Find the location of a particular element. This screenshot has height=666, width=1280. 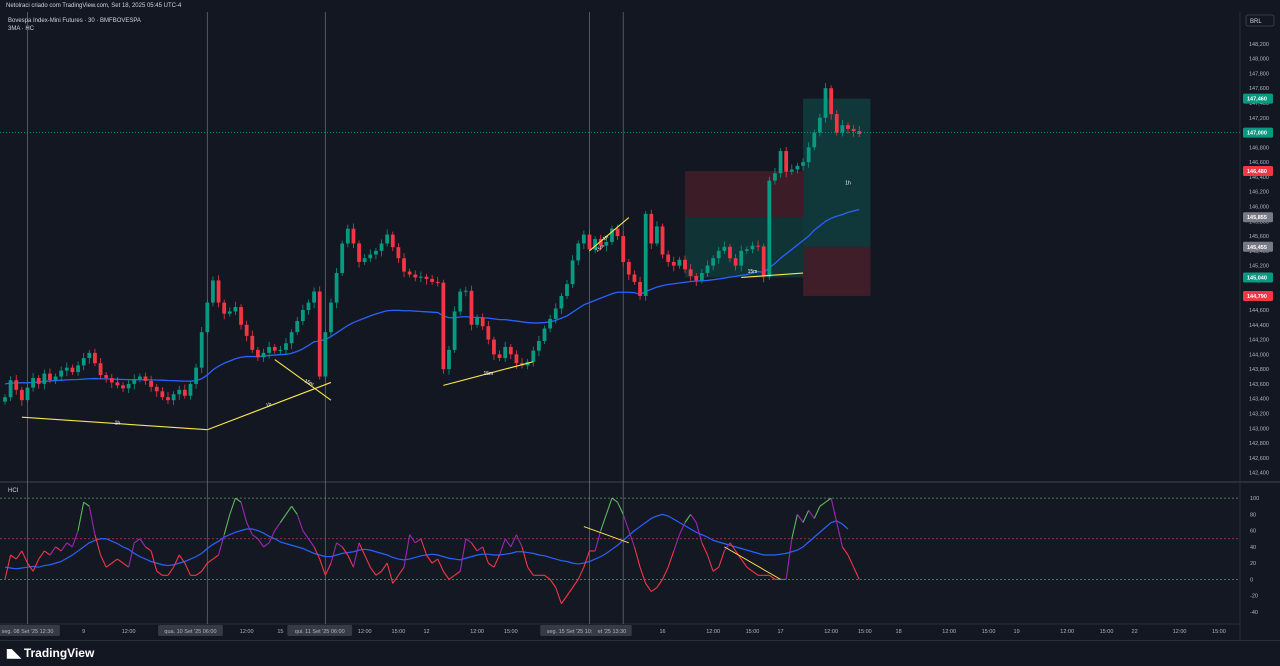

hci-tick-label: 60 is located at coordinates (1253, 532).